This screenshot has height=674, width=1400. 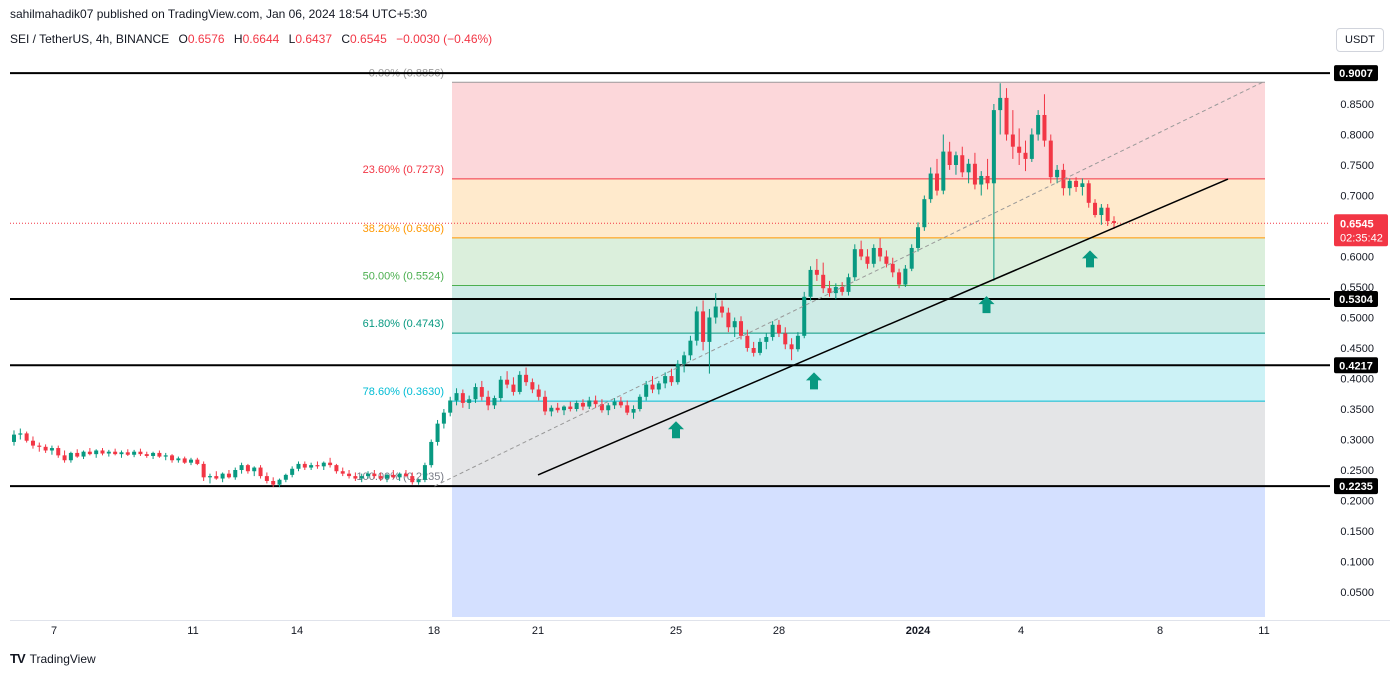 I want to click on x-tick-label: 7, so click(x=54, y=631).